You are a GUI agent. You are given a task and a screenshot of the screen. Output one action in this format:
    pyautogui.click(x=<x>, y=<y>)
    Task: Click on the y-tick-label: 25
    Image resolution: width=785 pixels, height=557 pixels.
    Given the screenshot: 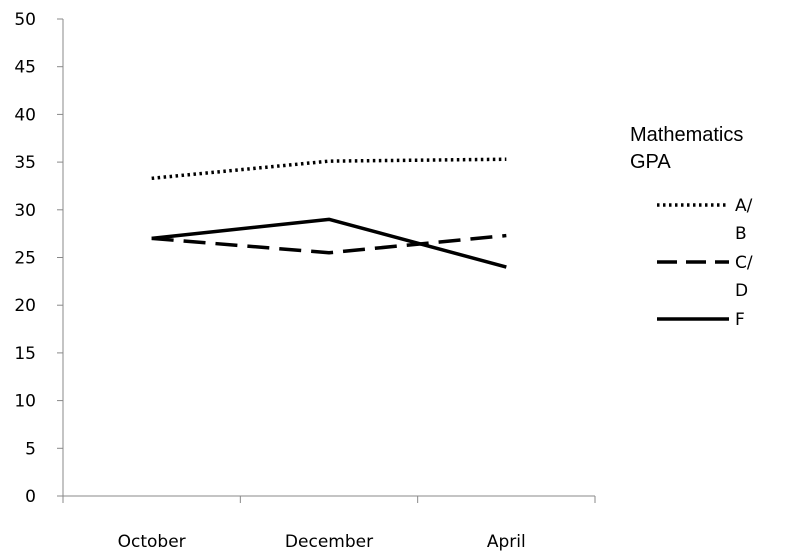 What is the action you would take?
    pyautogui.click(x=25, y=259)
    